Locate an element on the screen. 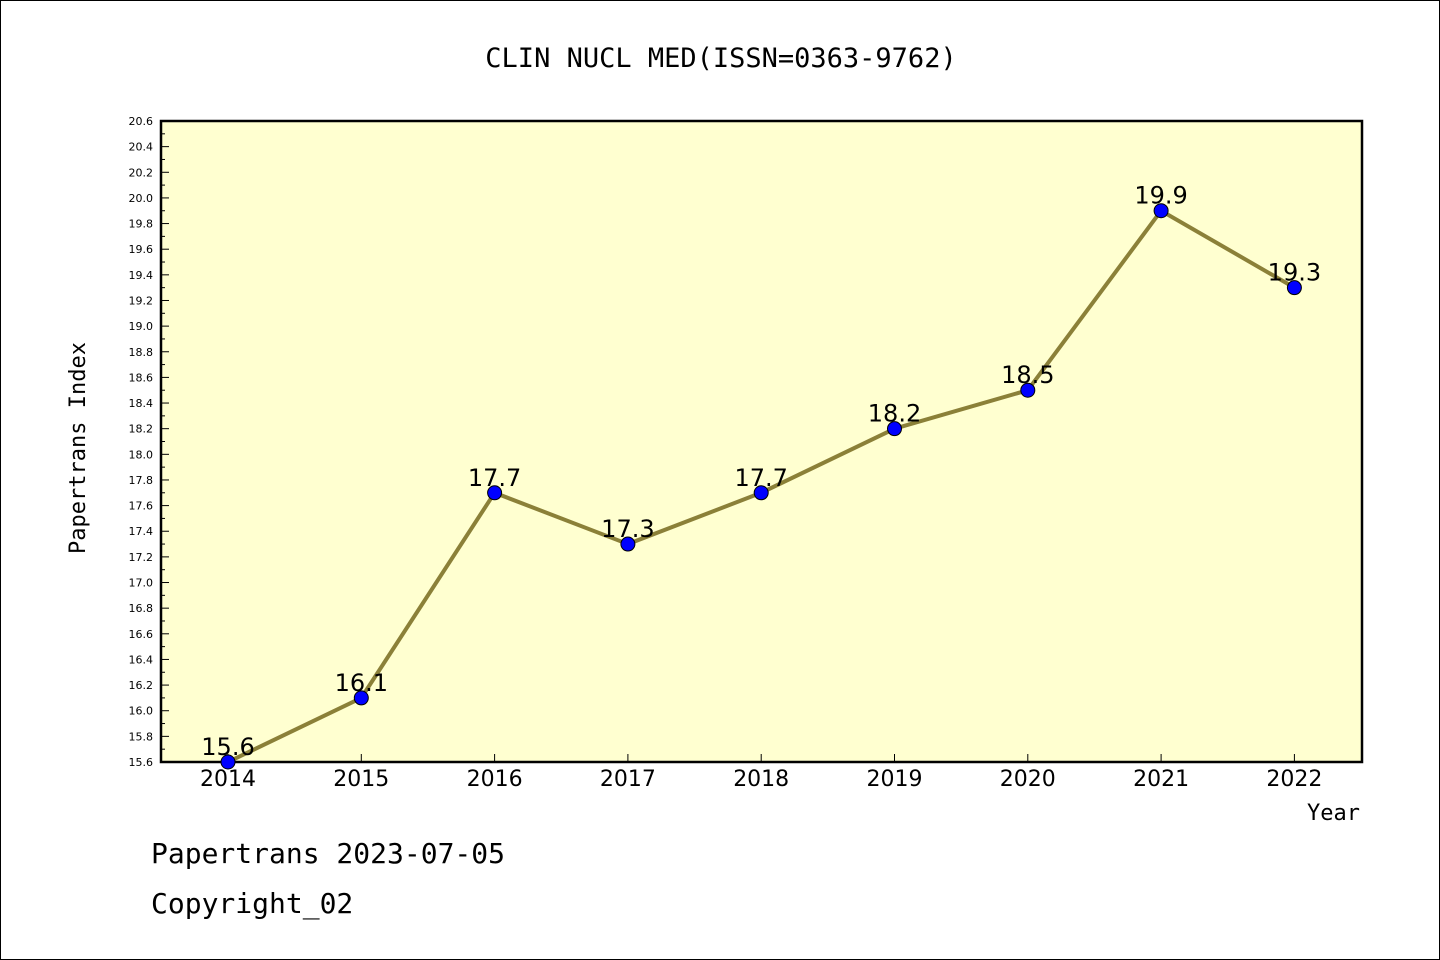 This screenshot has width=1440, height=960. x-tick-label: 2017 is located at coordinates (628, 779).